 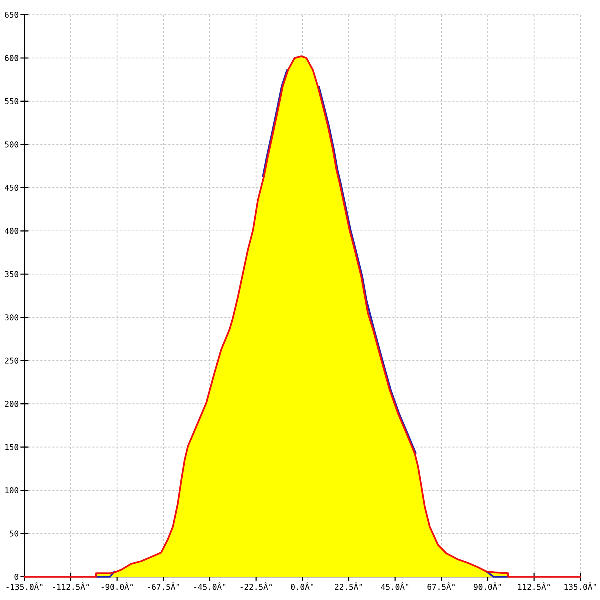 What do you see at coordinates (12, 274) in the screenshot?
I see `y-tick-label: 350` at bounding box center [12, 274].